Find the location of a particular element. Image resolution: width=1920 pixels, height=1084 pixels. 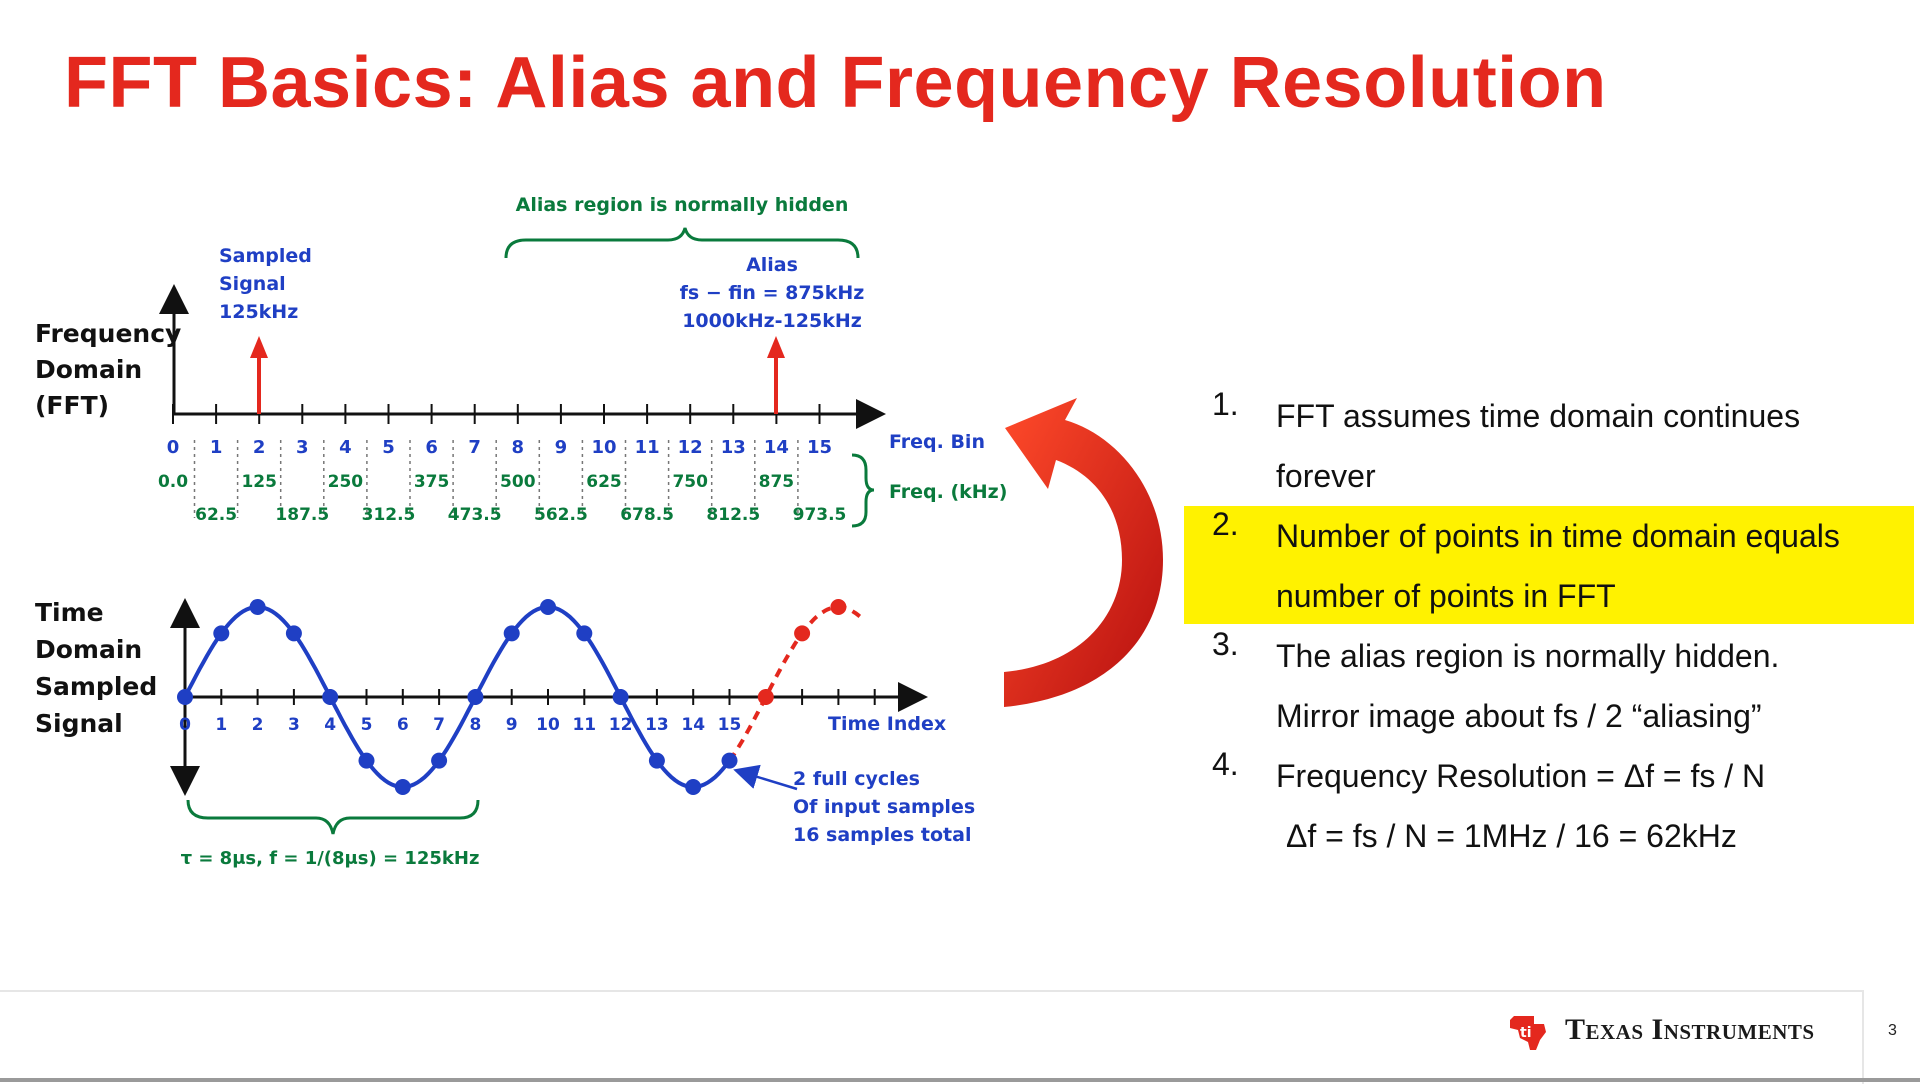

cycles-note-line: 16 samples total is located at coordinates (882, 835).